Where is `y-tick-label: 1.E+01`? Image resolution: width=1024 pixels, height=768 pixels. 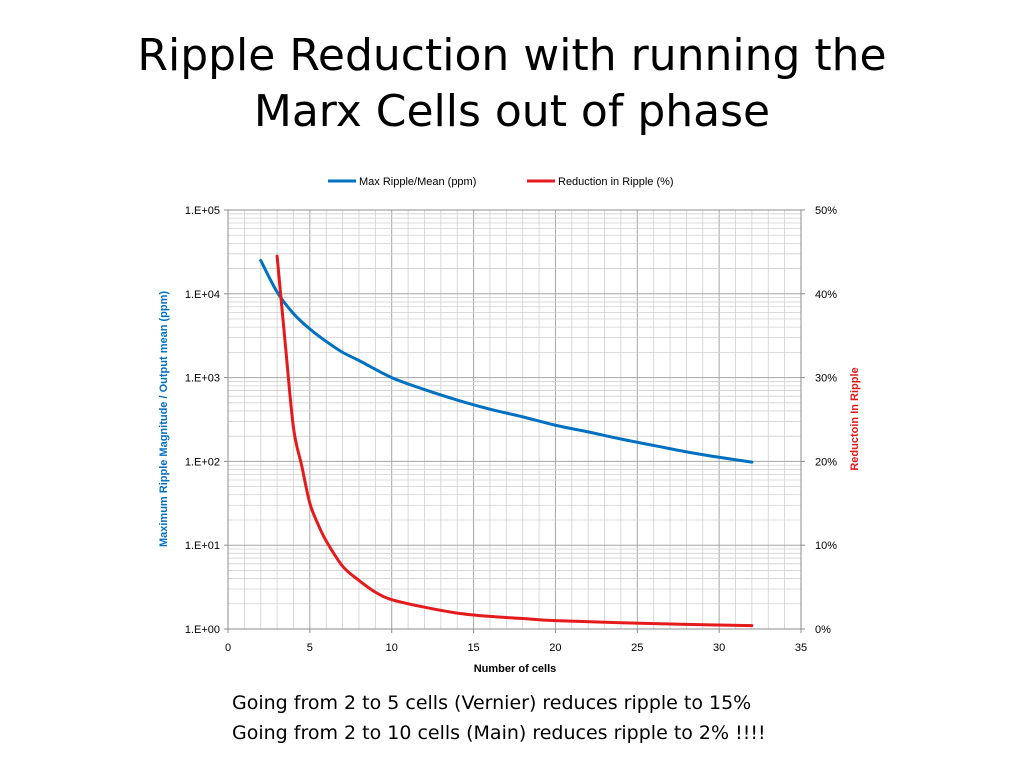
y-tick-label: 1.E+01 is located at coordinates (202, 546).